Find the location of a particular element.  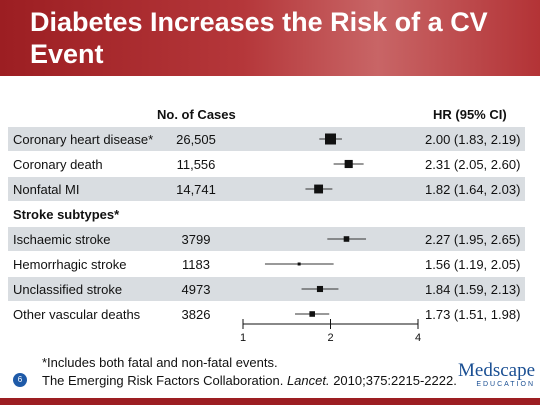

citation-authors: The Emerging Risk Factors Collaboration. is located at coordinates (164, 380).